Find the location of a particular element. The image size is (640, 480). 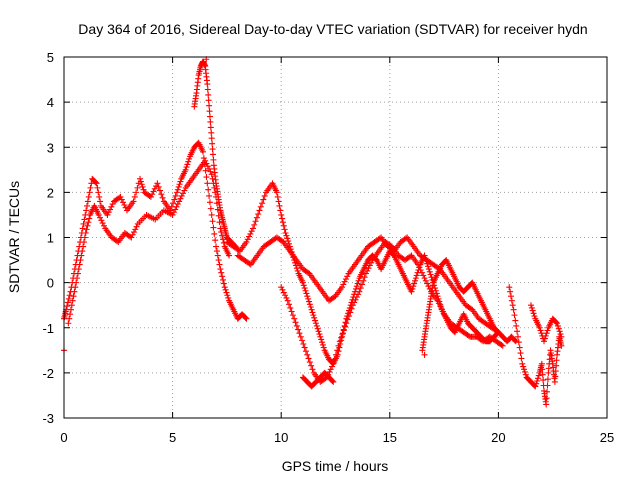

y-tick-label: 1 is located at coordinates (50, 238).